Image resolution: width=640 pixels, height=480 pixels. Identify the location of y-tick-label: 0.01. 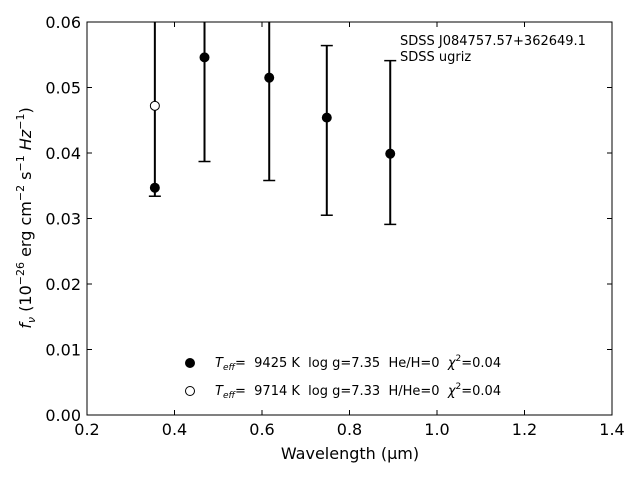
(63, 350).